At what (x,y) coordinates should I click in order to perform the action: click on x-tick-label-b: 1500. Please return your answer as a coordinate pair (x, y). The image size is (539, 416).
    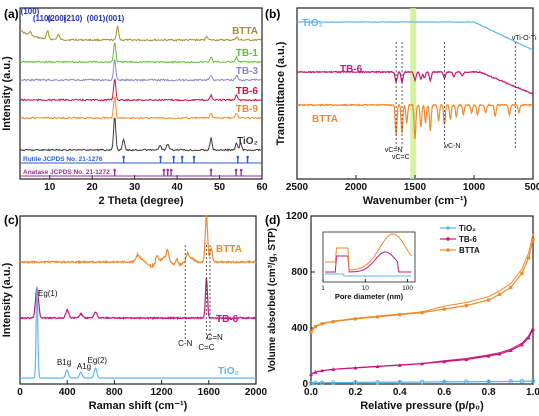
    Looking at the image, I should click on (415, 187).